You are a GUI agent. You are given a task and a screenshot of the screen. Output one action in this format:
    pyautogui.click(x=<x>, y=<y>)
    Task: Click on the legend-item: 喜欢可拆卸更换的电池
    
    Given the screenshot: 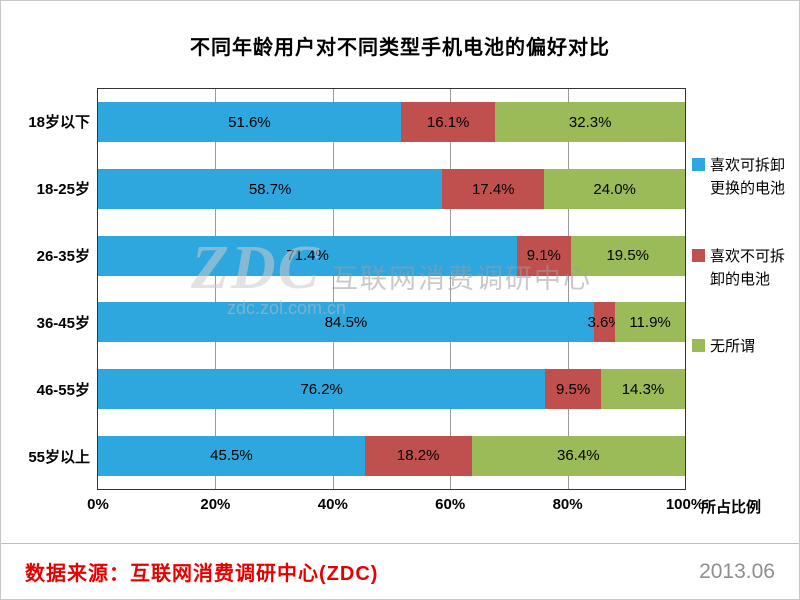 What is the action you would take?
    pyautogui.click(x=743, y=177)
    